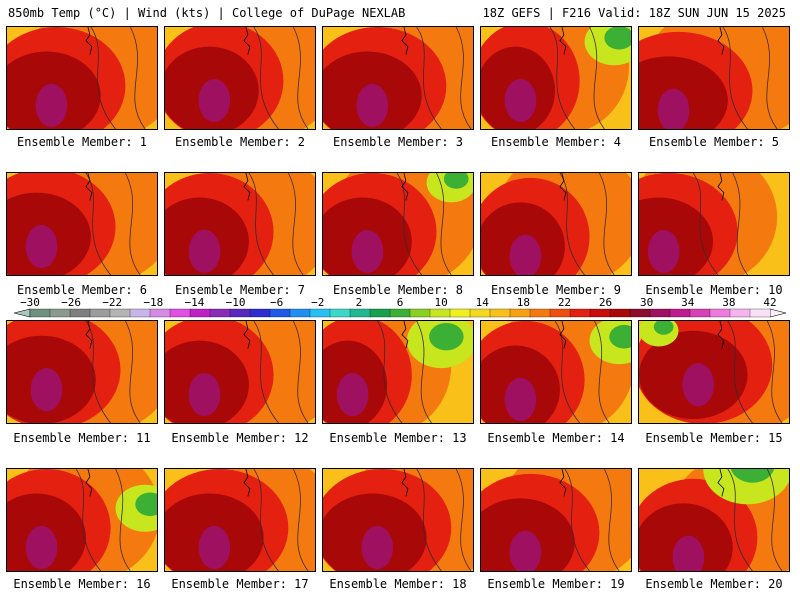 The image size is (800, 600). What do you see at coordinates (769, 302) in the screenshot?
I see `colorbar-tick-label: 42` at bounding box center [769, 302].